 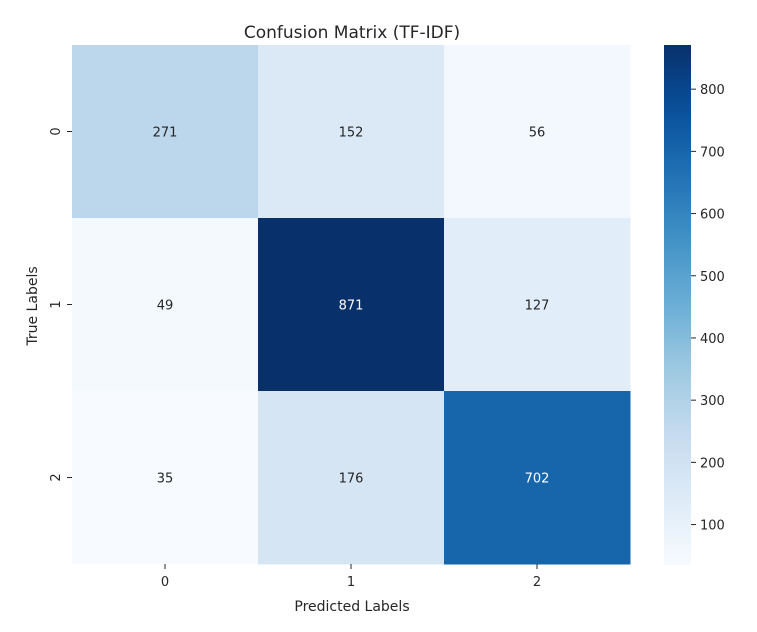 I want to click on cell-value-label: 871, so click(x=351, y=306).